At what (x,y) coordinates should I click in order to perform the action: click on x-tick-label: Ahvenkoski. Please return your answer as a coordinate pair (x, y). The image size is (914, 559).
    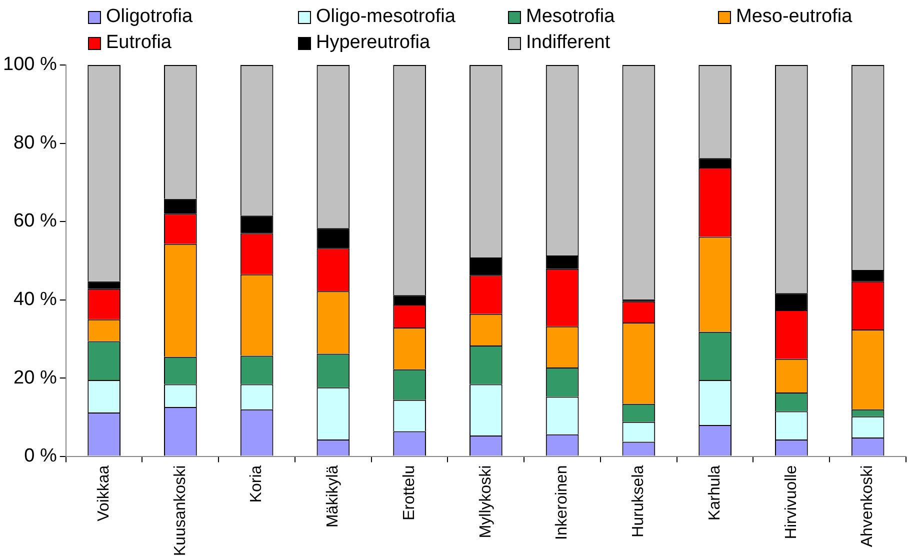
    Looking at the image, I should click on (867, 506).